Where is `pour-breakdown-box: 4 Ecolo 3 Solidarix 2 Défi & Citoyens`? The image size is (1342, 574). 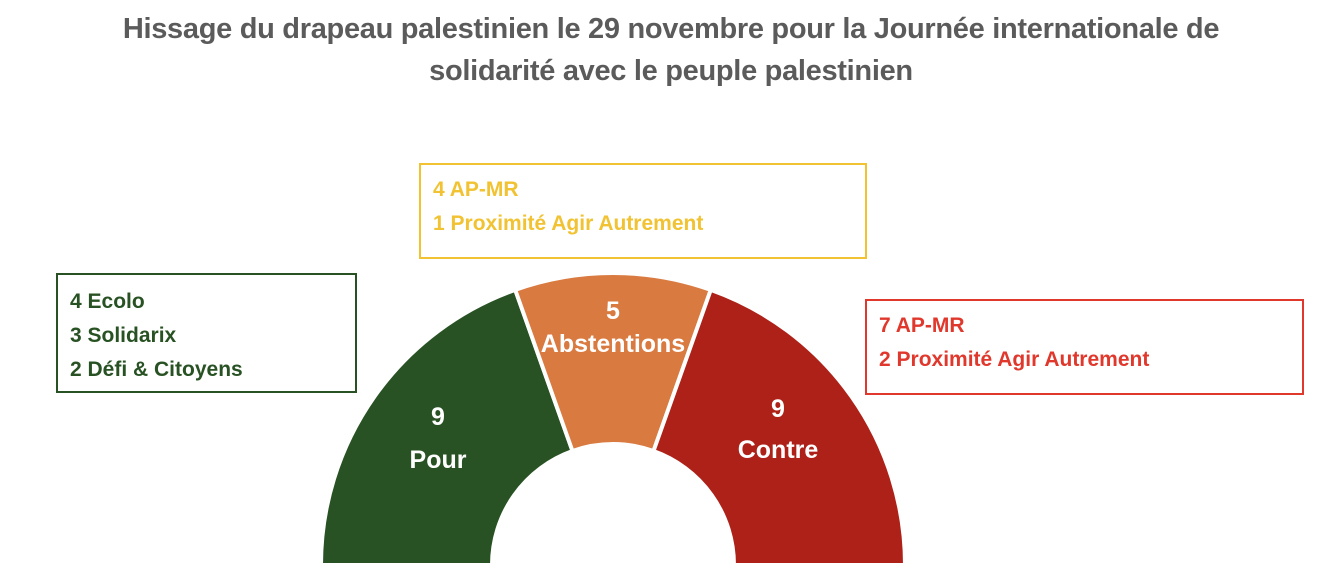
pour-breakdown-box: 4 Ecolo 3 Solidarix 2 Défi & Citoyens is located at coordinates (206, 333).